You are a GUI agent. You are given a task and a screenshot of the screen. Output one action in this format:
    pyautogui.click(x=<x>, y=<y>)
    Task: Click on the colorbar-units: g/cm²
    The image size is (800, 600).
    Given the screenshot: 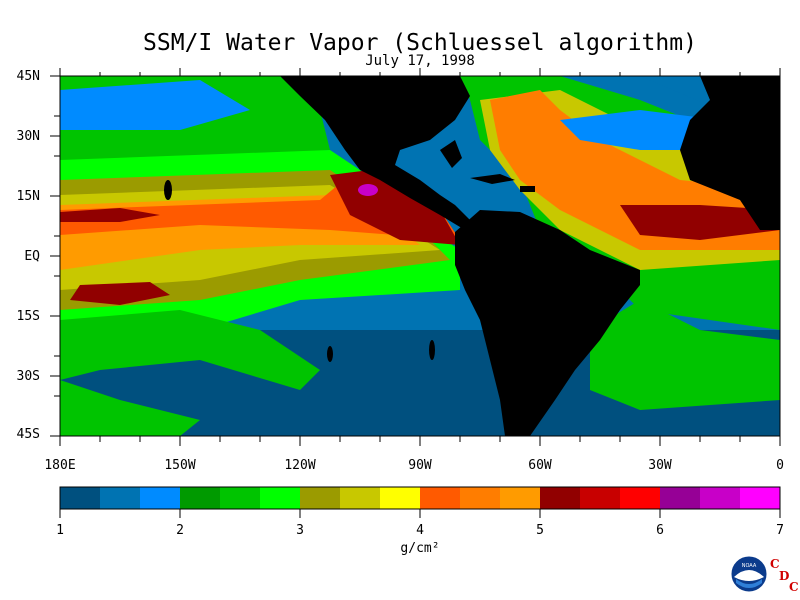 What is the action you would take?
    pyautogui.click(x=420, y=548)
    